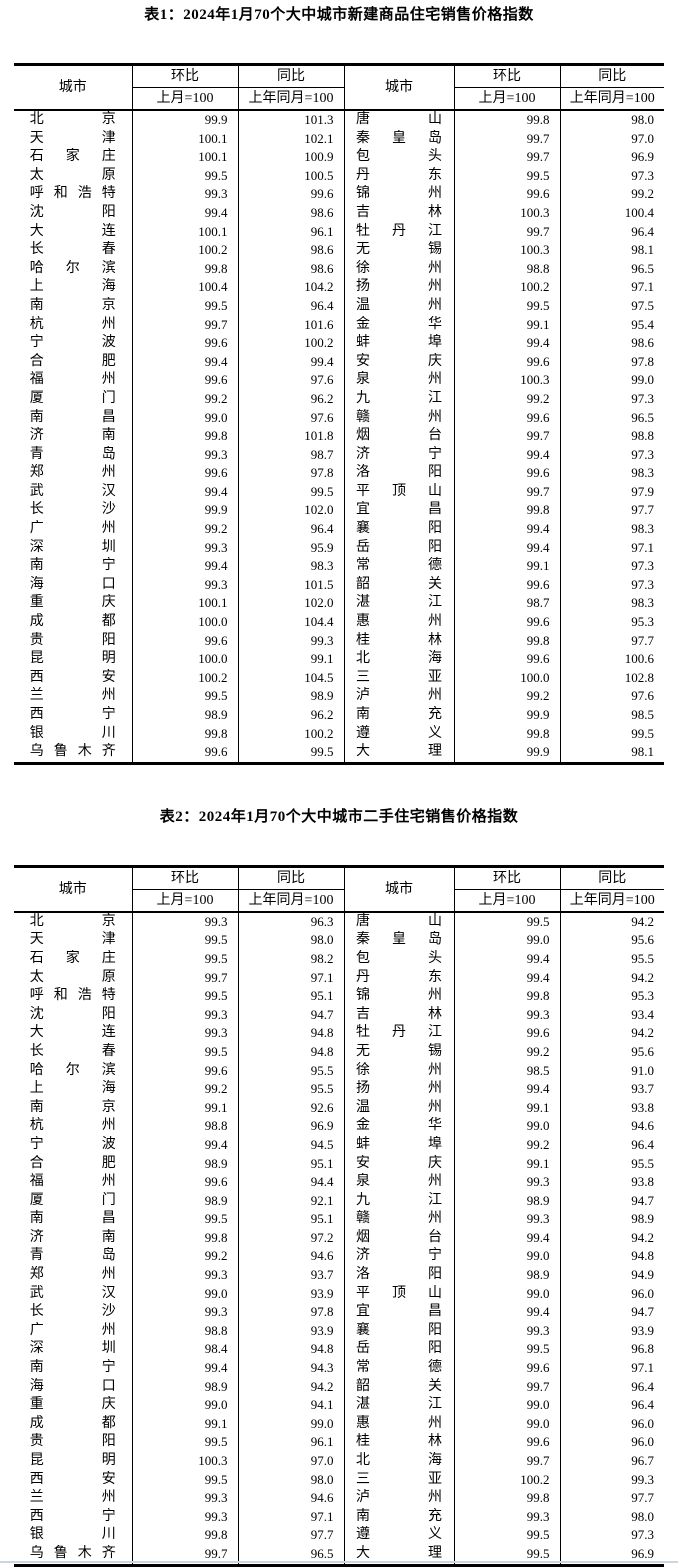 The image size is (678, 1567). I want to click on city-cell: 贵阳, so click(73, 641).